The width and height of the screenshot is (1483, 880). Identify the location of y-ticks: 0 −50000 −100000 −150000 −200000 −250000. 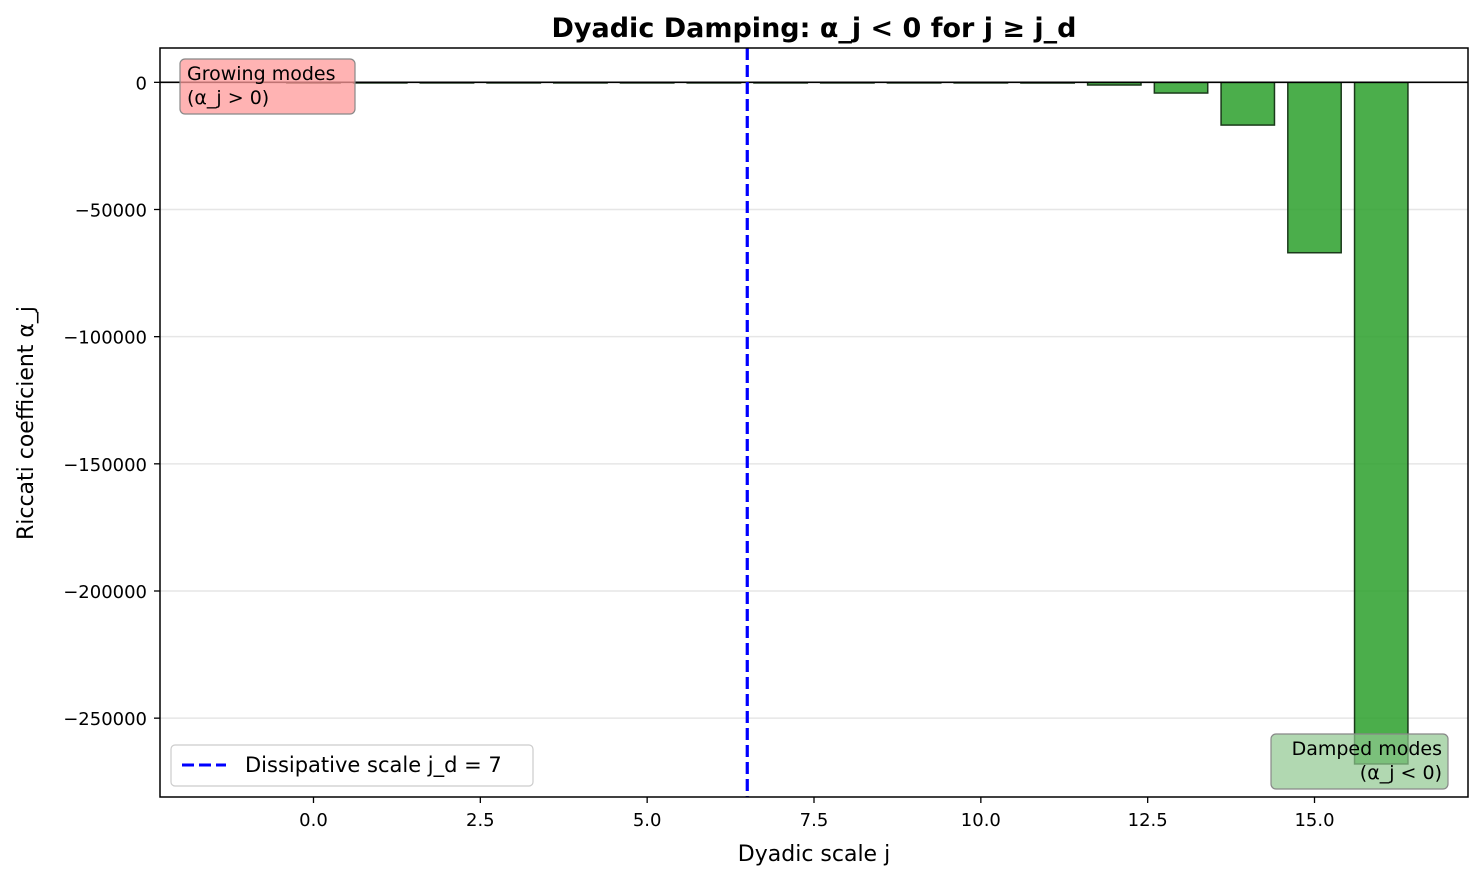
(111, 401).